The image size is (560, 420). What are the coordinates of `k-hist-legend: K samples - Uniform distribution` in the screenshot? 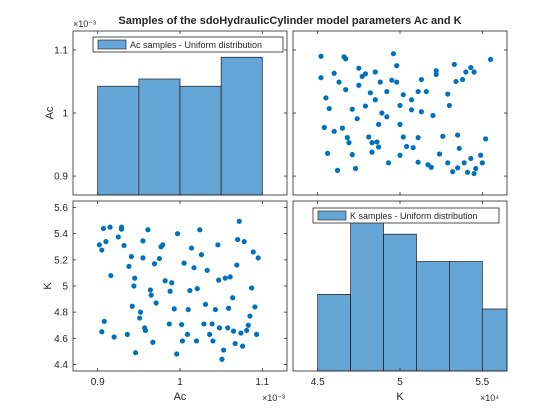 It's located at (406, 215).